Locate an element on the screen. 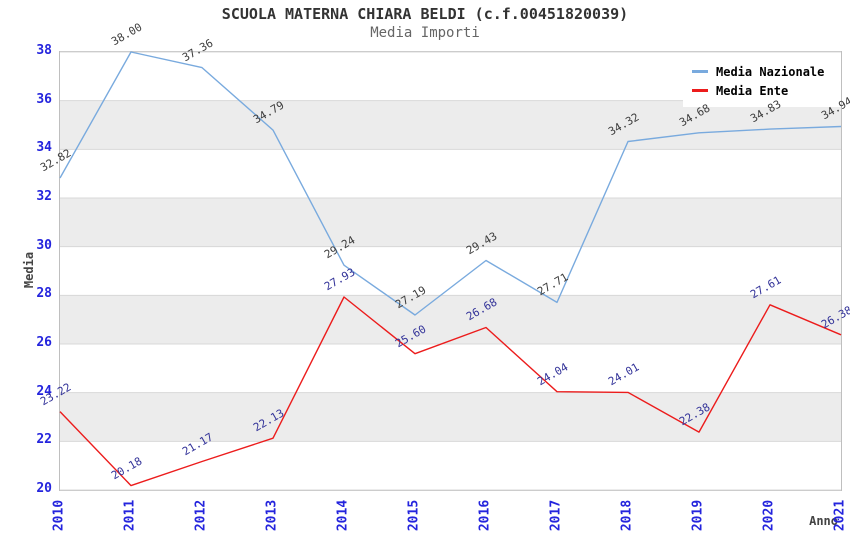 This screenshot has height=550, width=850. y-axis-tick-label: 32 is located at coordinates (44, 196).